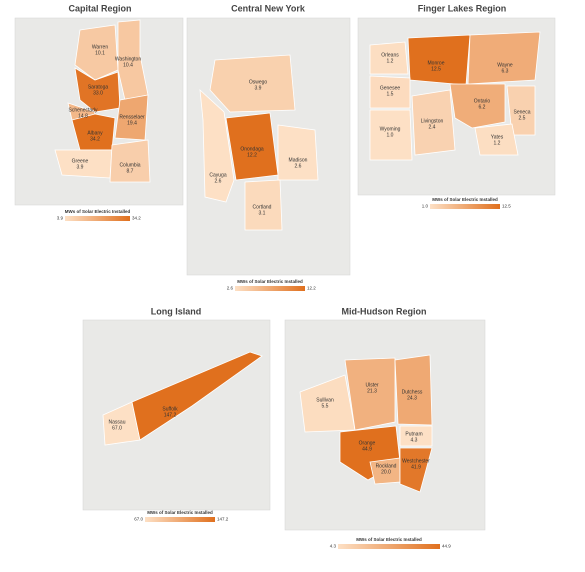 Image resolution: width=585 pixels, height=572 pixels. Describe the element at coordinates (176, 311) in the screenshot. I see `region-title: Long Island` at that location.